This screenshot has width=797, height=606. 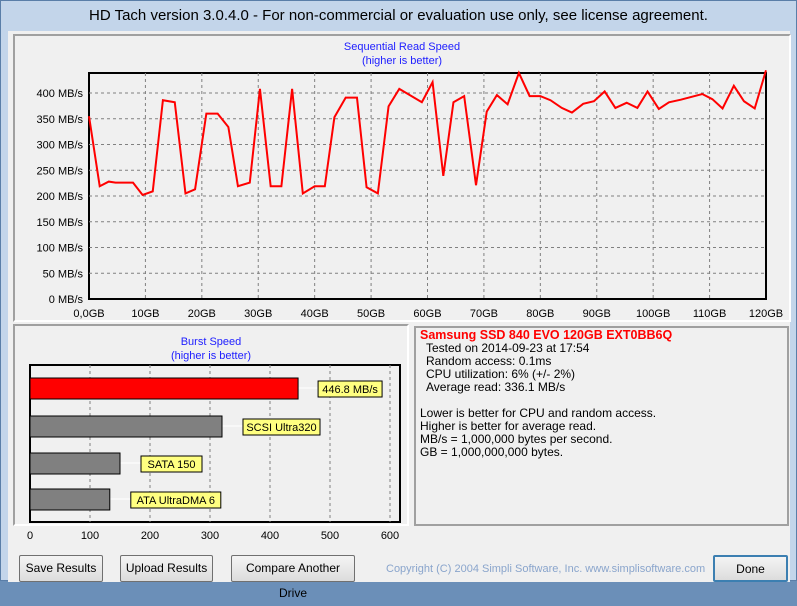 I want to click on compare-another-drive-button: Compare Another Drive, so click(x=293, y=577).